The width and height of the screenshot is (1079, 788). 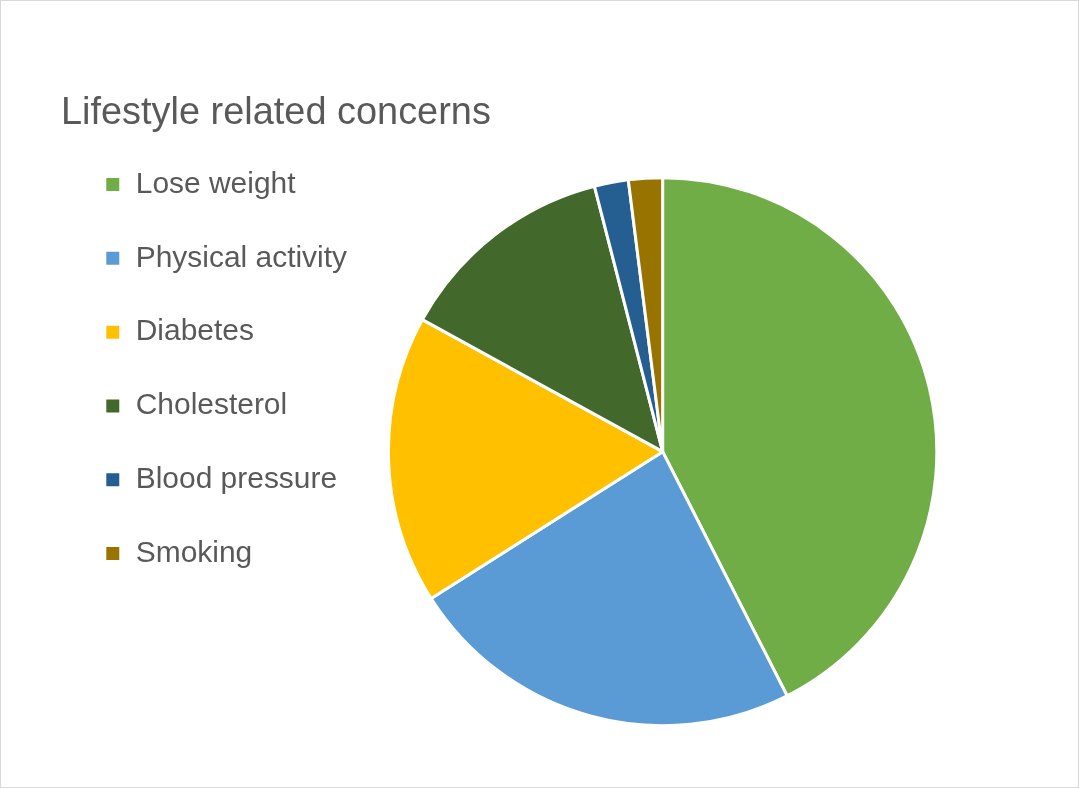 I want to click on legend-label: Diabetes, so click(x=194, y=330).